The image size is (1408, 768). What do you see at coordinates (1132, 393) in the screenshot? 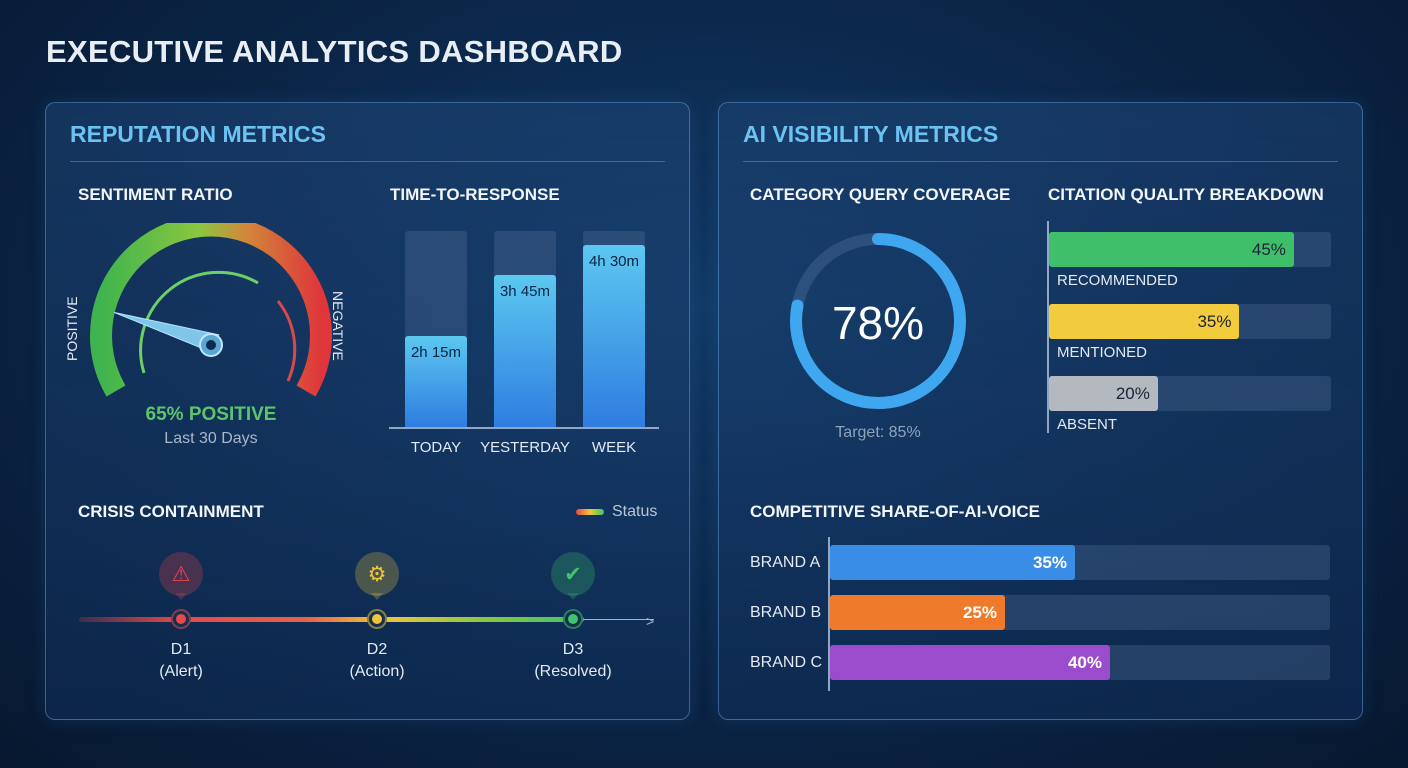
I see `citation-value: 20%` at bounding box center [1132, 393].